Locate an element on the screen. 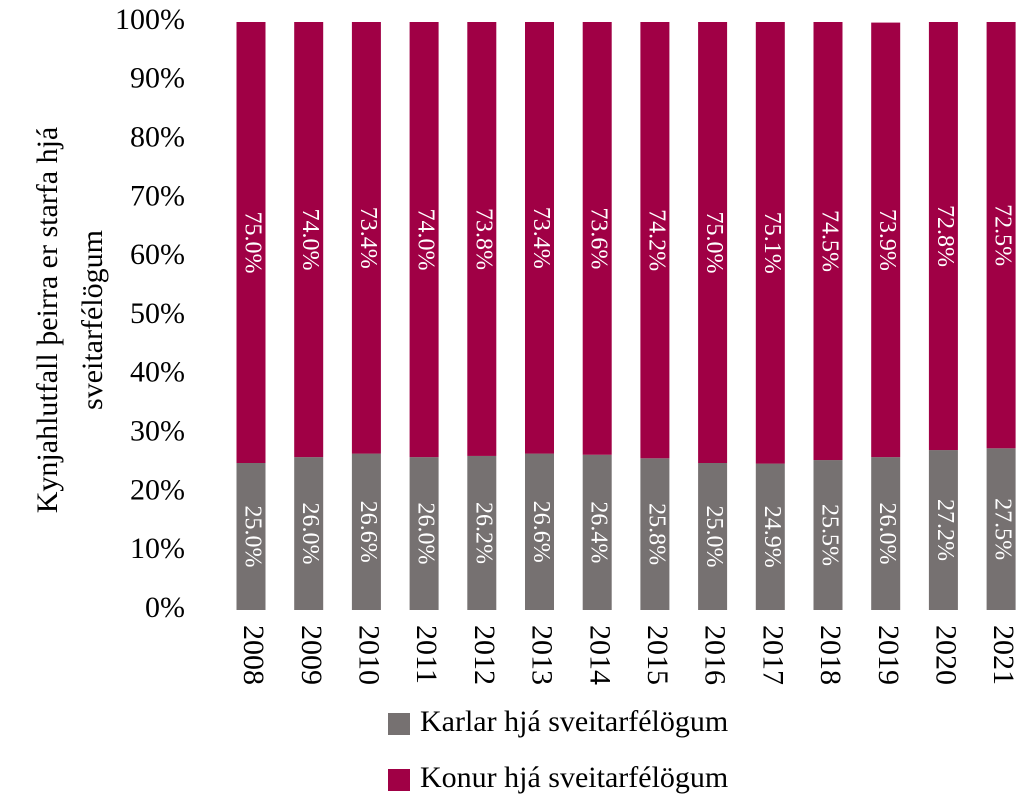  value-label: 24.9% is located at coordinates (772, 537).